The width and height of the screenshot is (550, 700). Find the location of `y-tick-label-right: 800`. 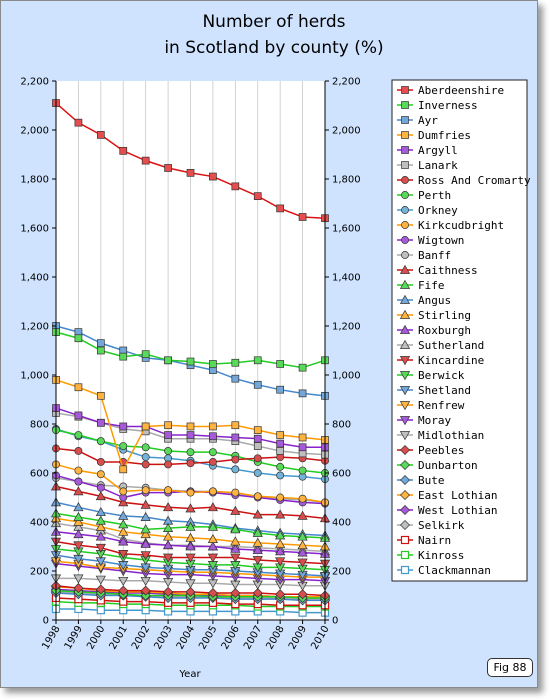

y-tick-label-right: 800 is located at coordinates (341, 425).